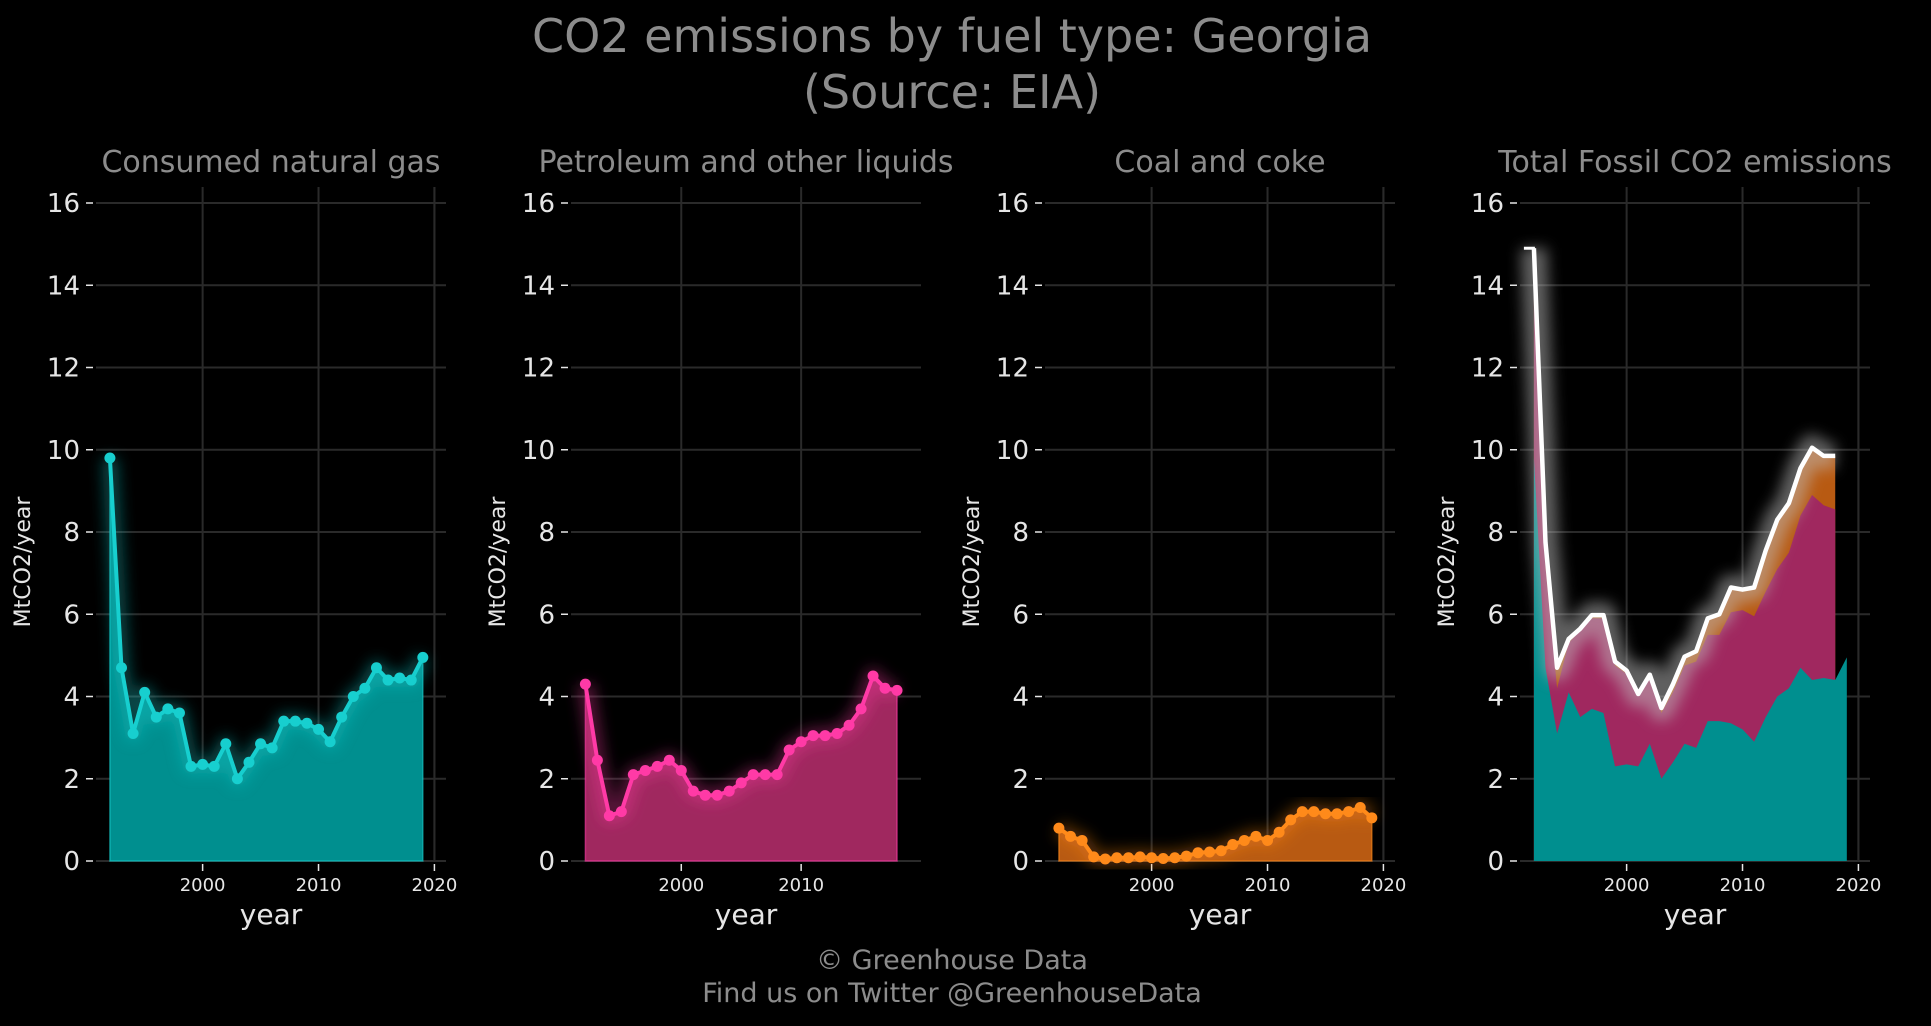  Describe the element at coordinates (266, 619) in the screenshot. I see `series-line` at that location.